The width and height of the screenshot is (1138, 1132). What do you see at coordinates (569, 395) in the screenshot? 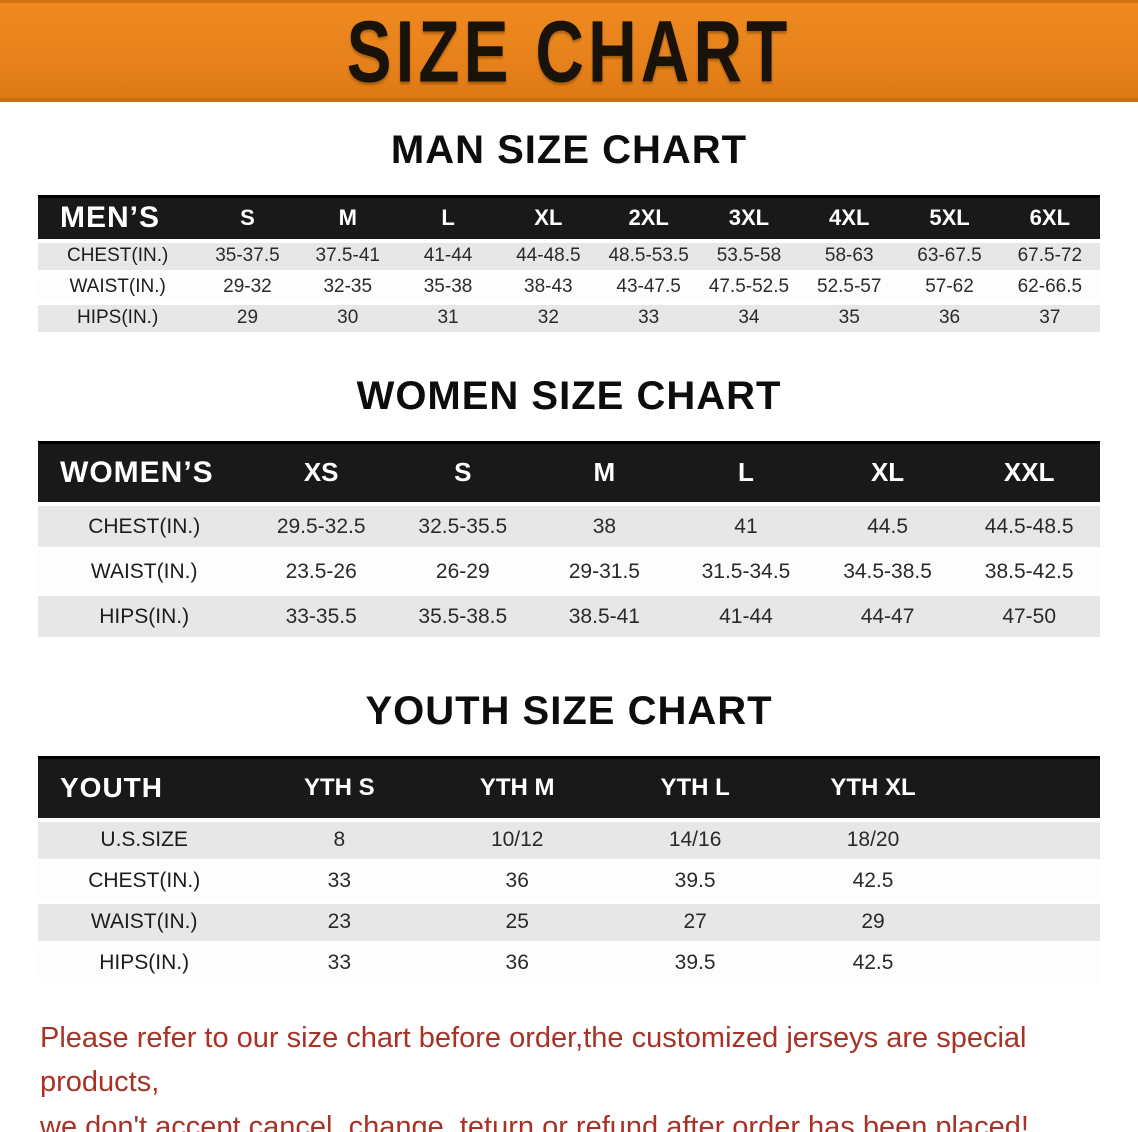
I see `women-section-heading: WOMEN SIZE CHART` at bounding box center [569, 395].